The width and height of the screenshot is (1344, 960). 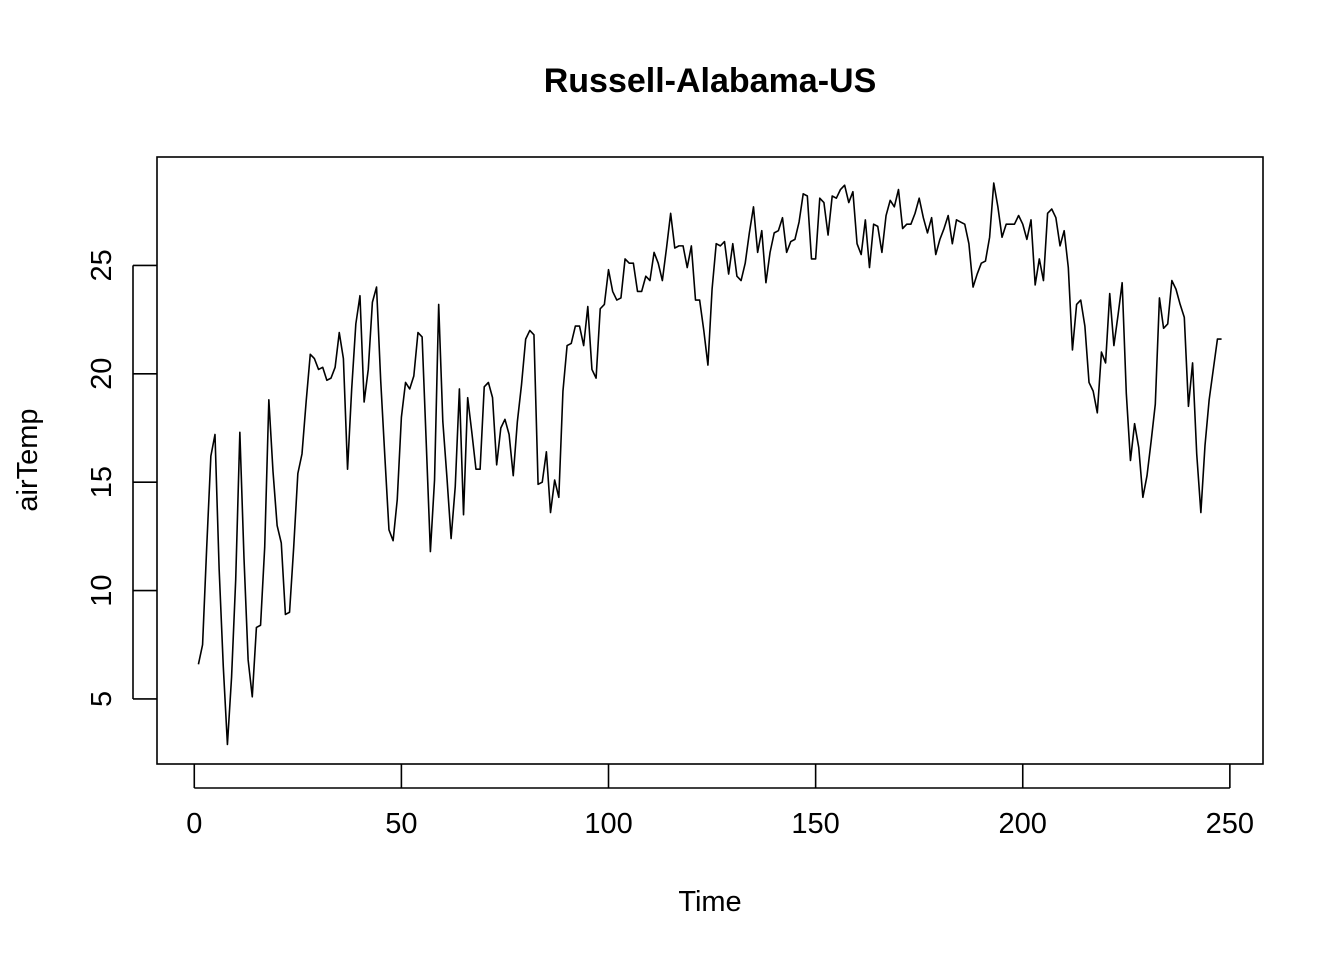 I want to click on x-axis: 0 50 100 150 200 250, so click(x=720, y=802).